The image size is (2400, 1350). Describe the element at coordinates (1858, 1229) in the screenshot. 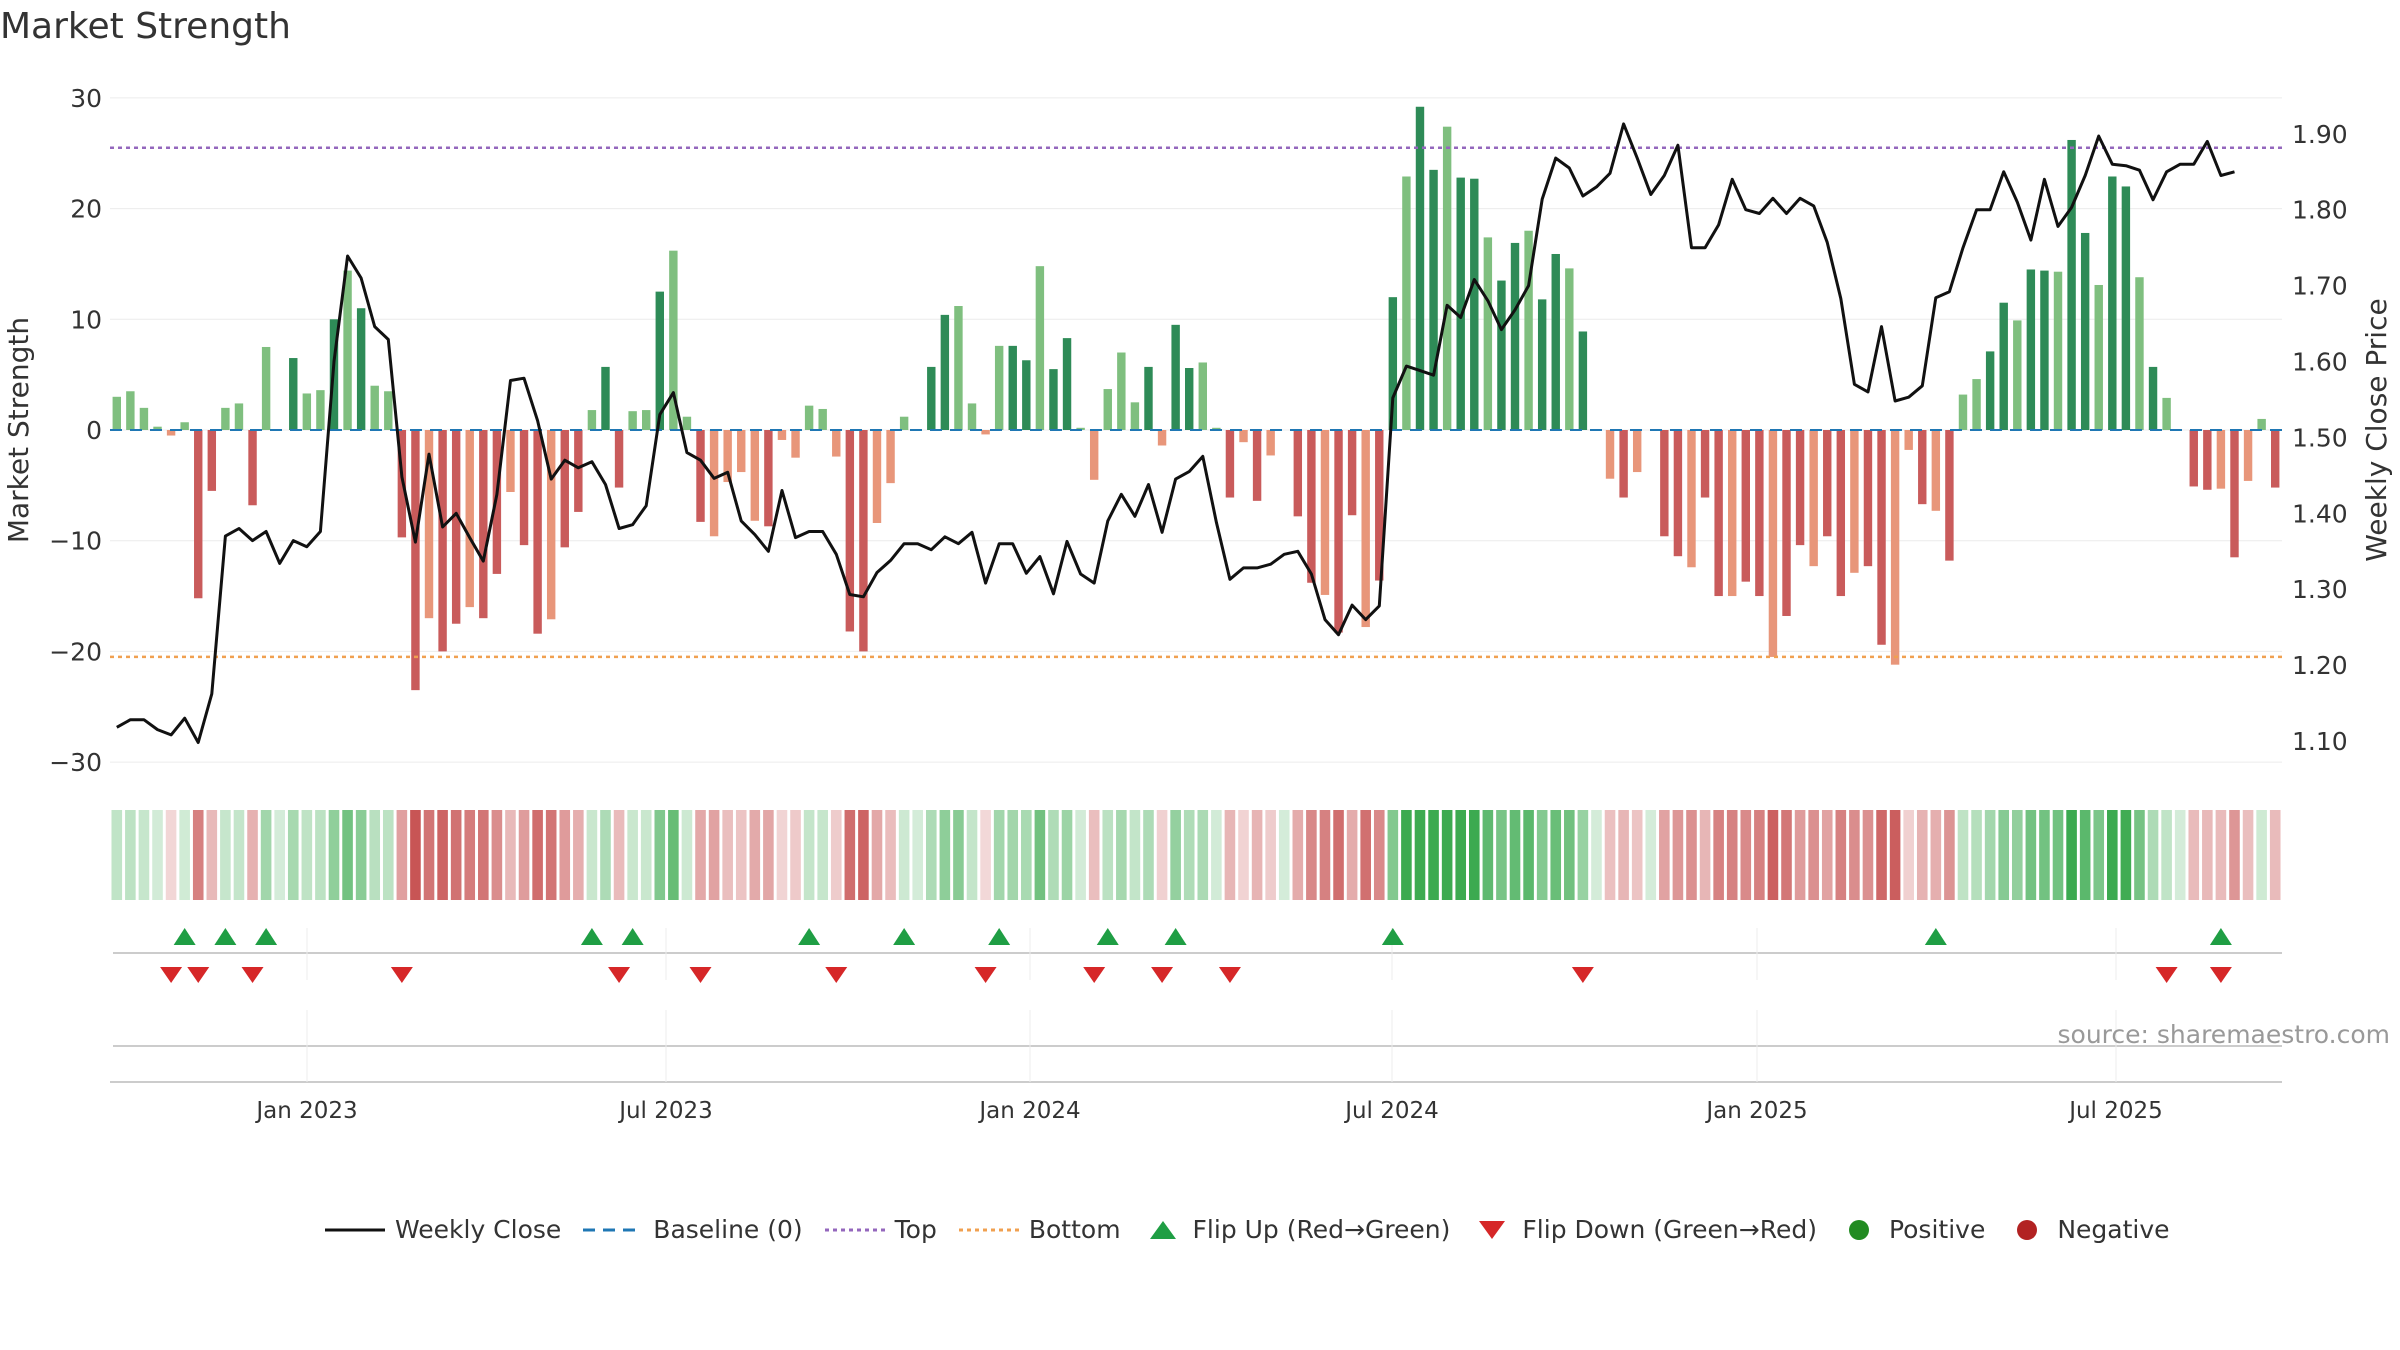

I see `legend-circle-positive-icon` at that location.